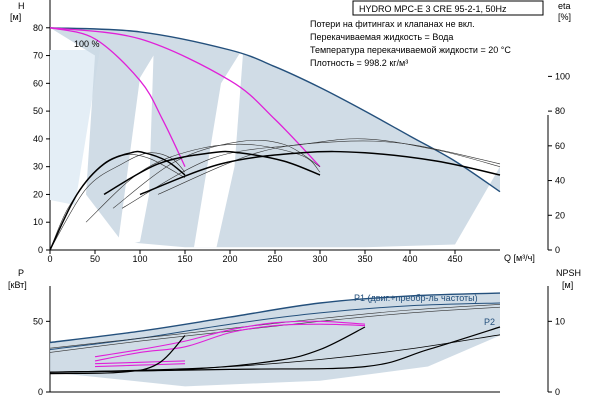  What do you see at coordinates (274, 259) in the screenshot?
I see `x-tick-label-250: 250` at bounding box center [274, 259].